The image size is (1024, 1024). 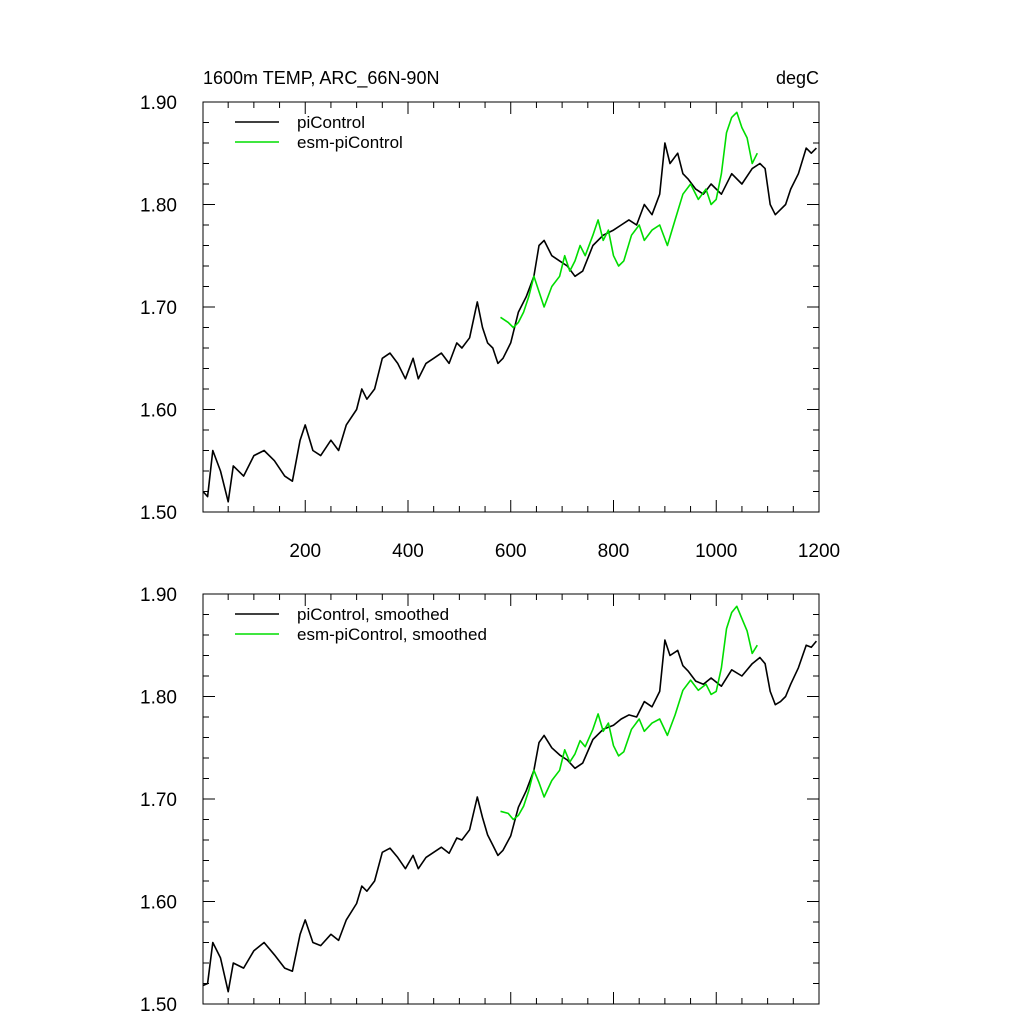 I want to click on x-tick-label: 400, so click(x=408, y=551).